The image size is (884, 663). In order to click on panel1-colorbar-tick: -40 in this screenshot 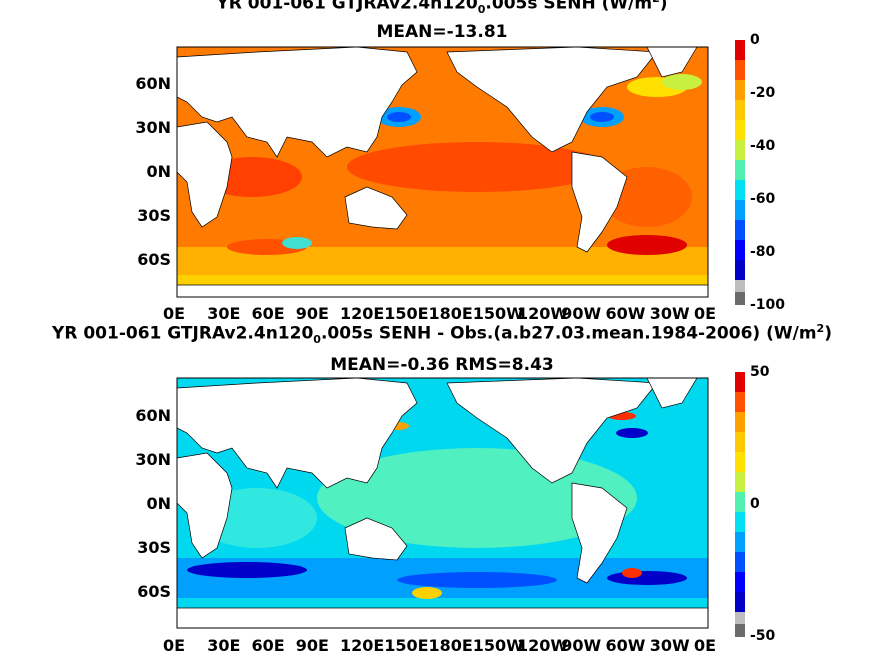, I will do `click(763, 146)`.